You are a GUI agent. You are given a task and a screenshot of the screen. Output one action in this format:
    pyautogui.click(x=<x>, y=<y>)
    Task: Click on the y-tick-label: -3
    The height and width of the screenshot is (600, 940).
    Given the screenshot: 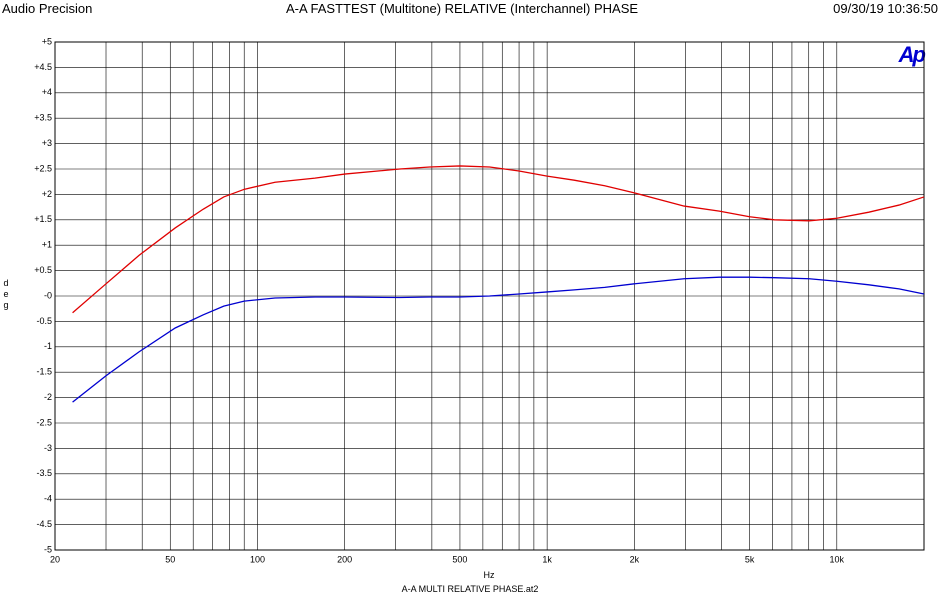 What is the action you would take?
    pyautogui.click(x=48, y=448)
    